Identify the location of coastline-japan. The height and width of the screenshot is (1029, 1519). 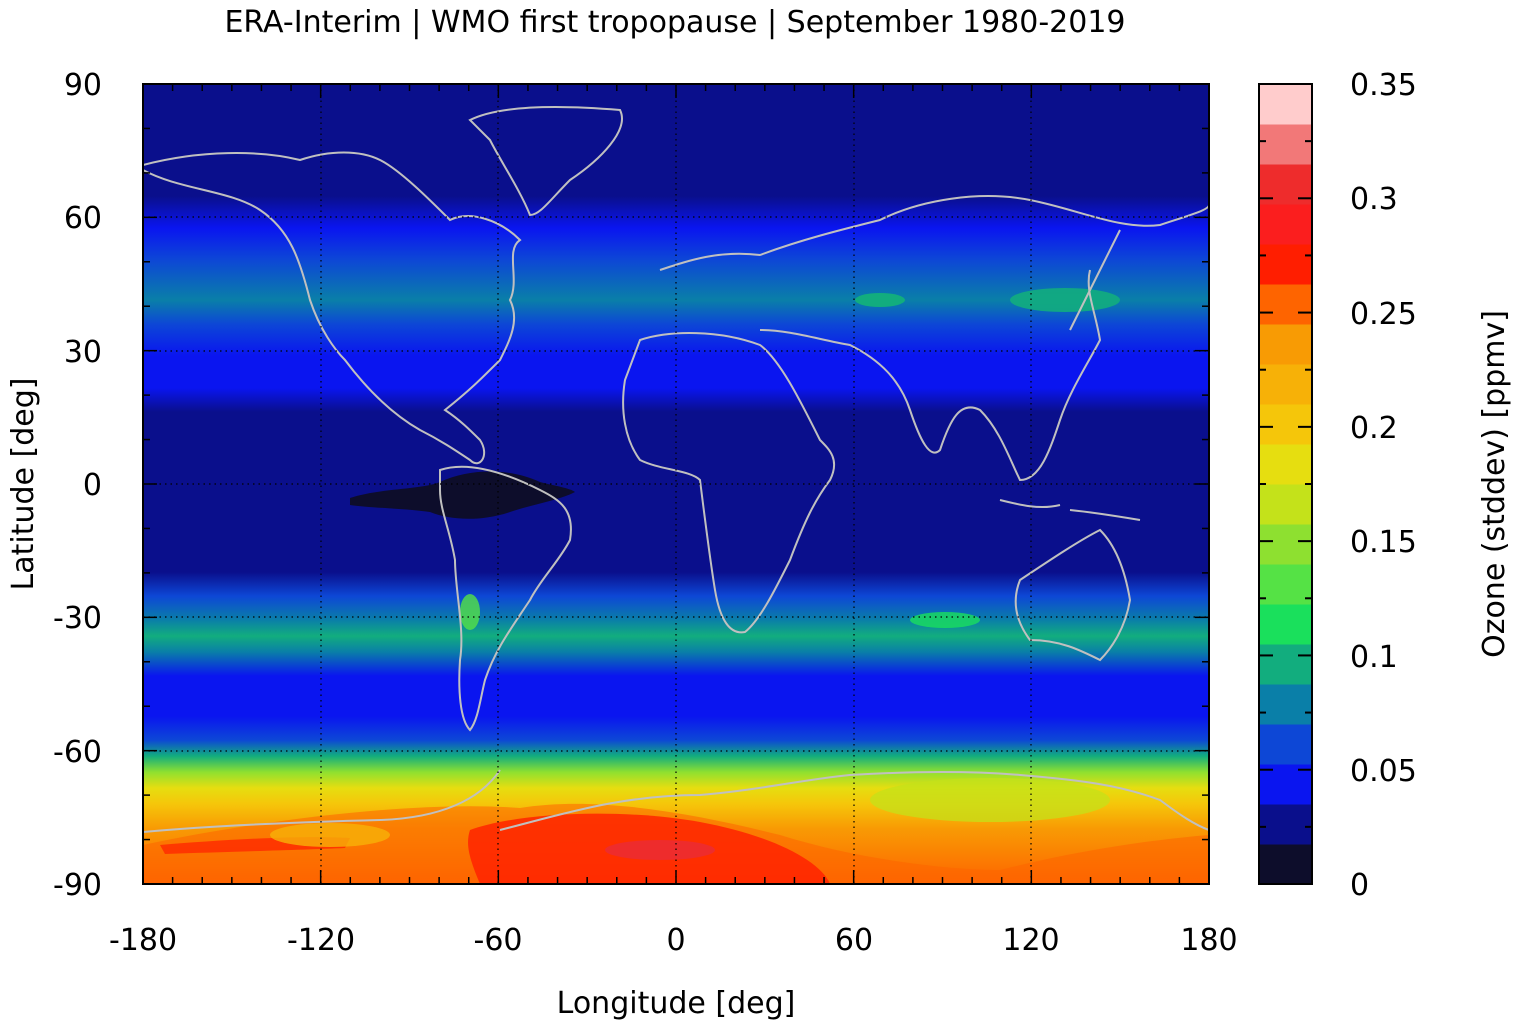
(1095, 280).